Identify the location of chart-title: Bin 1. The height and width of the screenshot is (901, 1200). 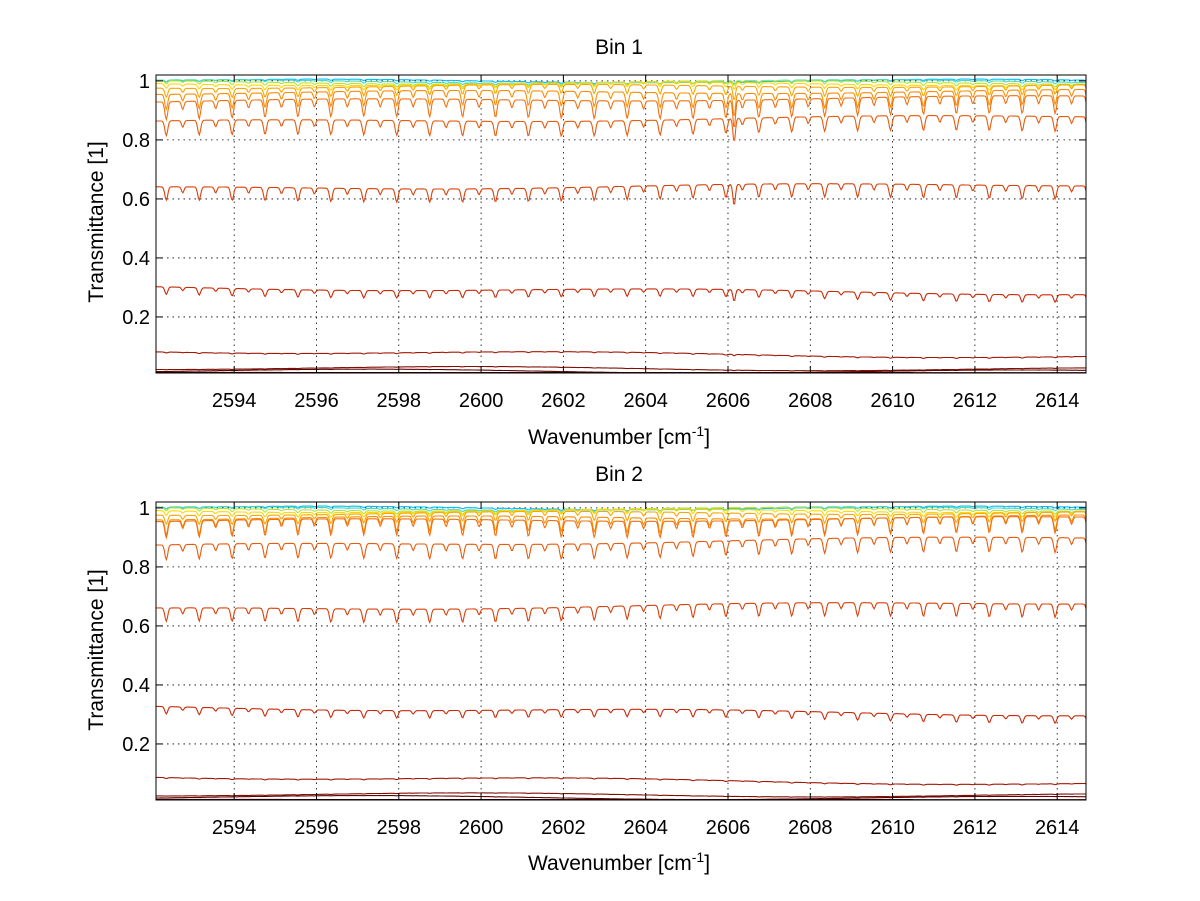
(619, 47).